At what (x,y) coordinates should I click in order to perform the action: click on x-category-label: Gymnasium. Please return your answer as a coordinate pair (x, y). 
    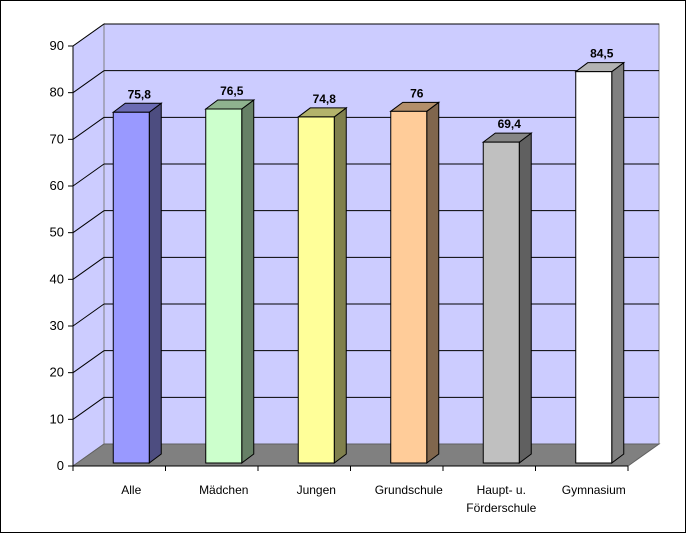
    Looking at the image, I should click on (594, 490).